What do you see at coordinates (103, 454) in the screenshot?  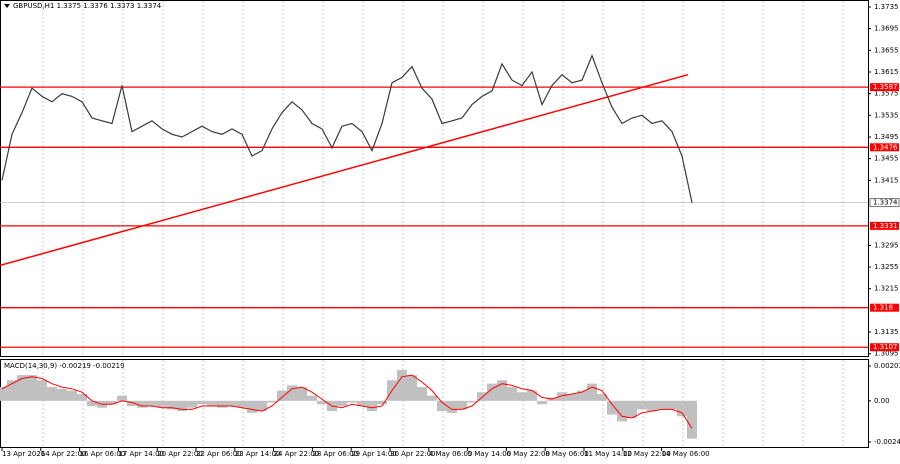 I see `x-tick-label: 16 Apr 06:00` at bounding box center [103, 454].